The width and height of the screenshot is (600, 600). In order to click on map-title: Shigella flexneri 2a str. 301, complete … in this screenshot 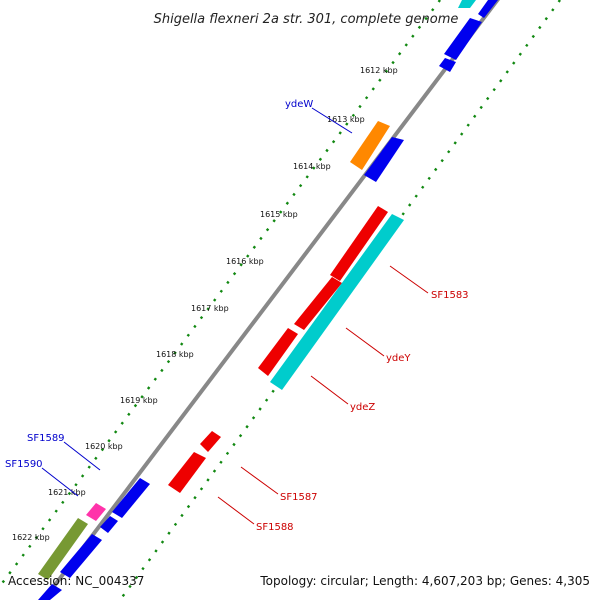, I will do `click(306, 19)`.